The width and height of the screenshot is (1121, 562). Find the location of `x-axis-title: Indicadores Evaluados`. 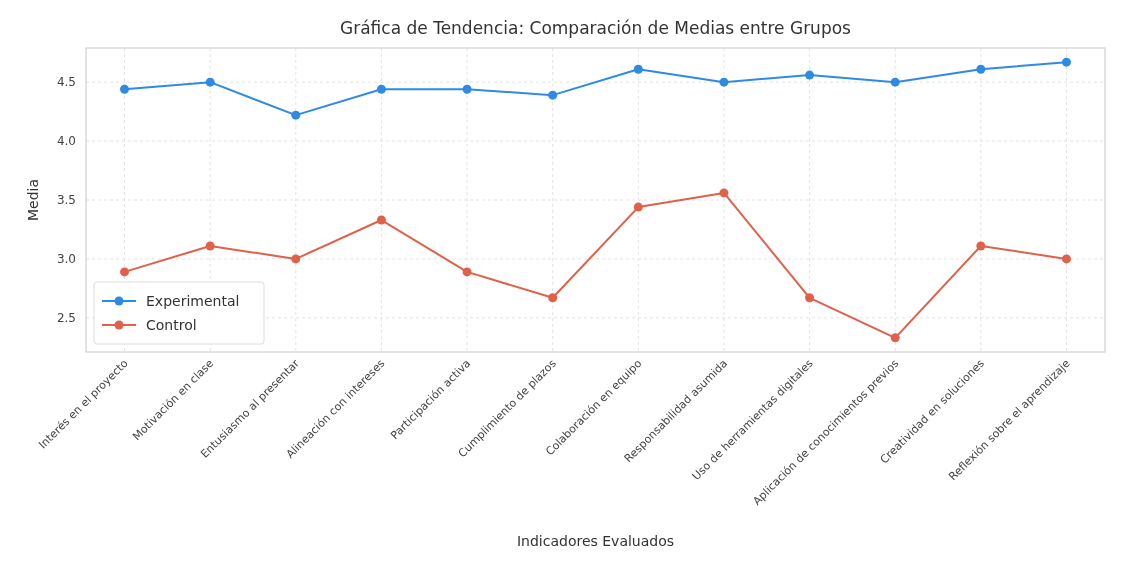

x-axis-title: Indicadores Evaluados is located at coordinates (595, 541).